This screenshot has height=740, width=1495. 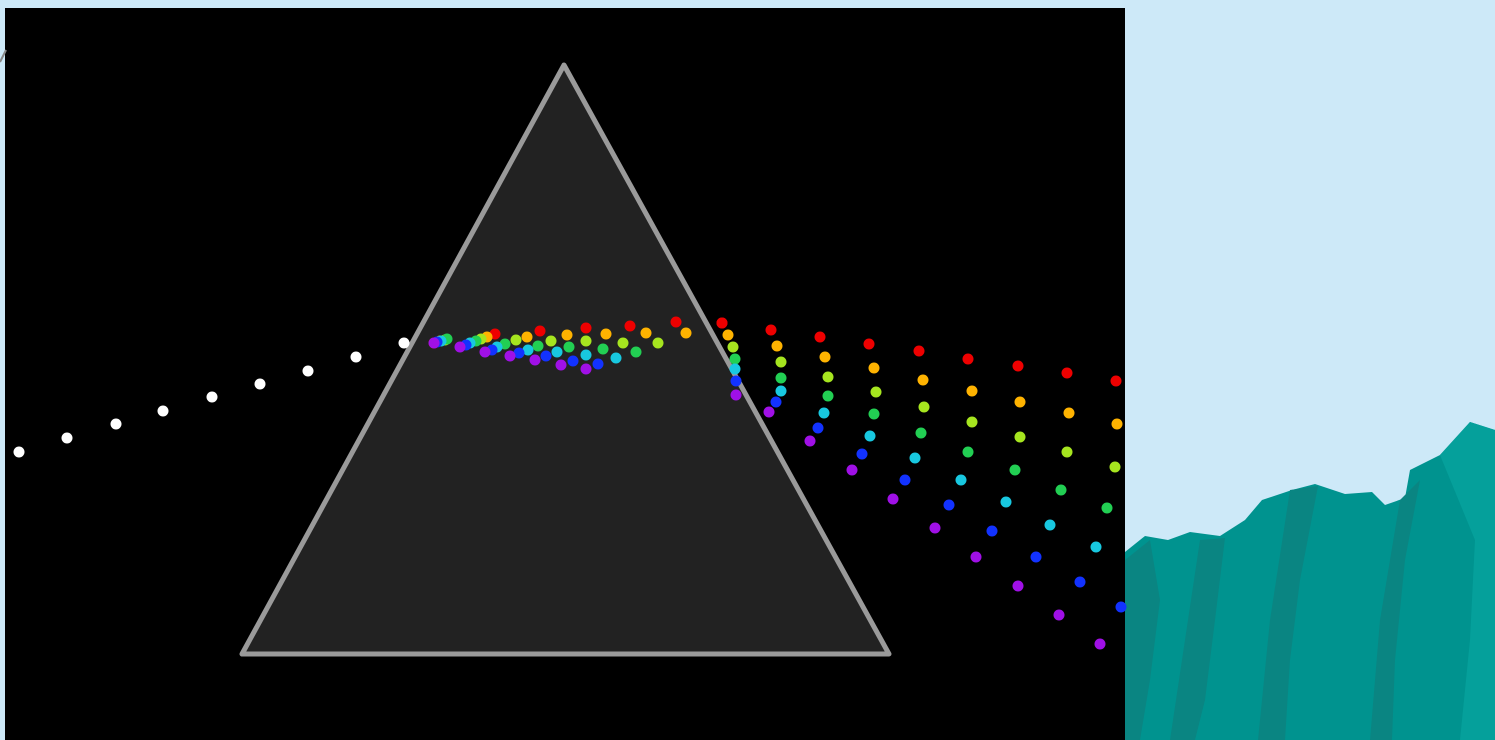 I want to click on incident-ray, so click(x=211, y=397).